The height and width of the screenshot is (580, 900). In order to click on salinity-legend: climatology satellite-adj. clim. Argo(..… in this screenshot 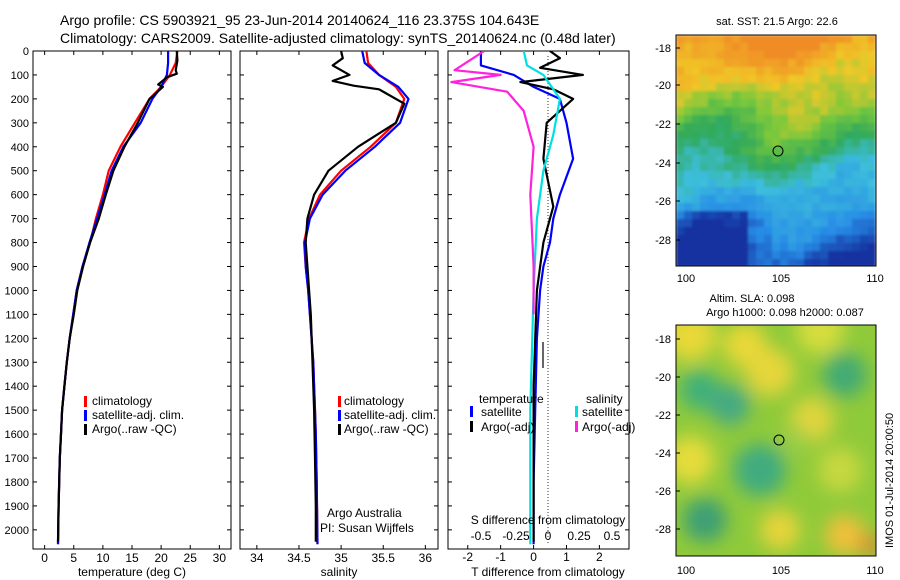, I will do `click(387, 415)`.